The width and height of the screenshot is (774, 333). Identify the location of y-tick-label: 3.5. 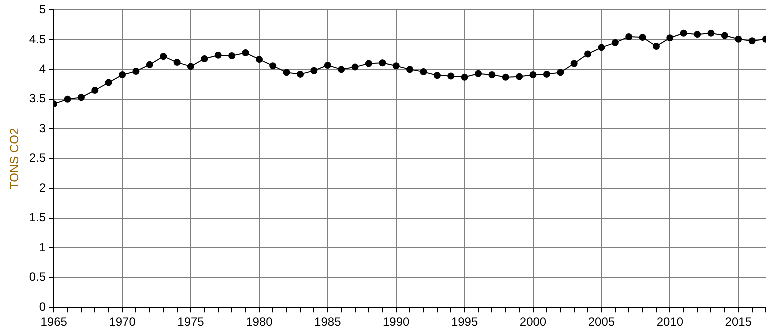
(37, 99).